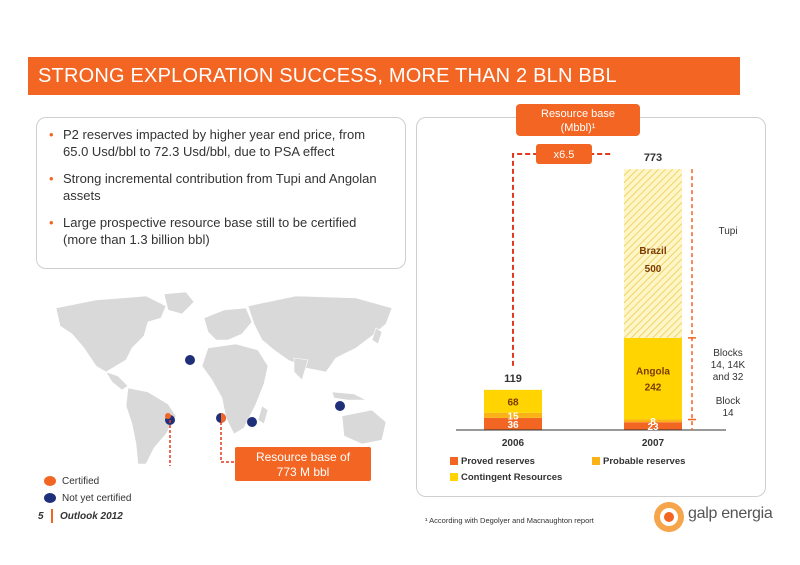  What do you see at coordinates (349, 396) in the screenshot?
I see `indonesia-shape` at bounding box center [349, 396].